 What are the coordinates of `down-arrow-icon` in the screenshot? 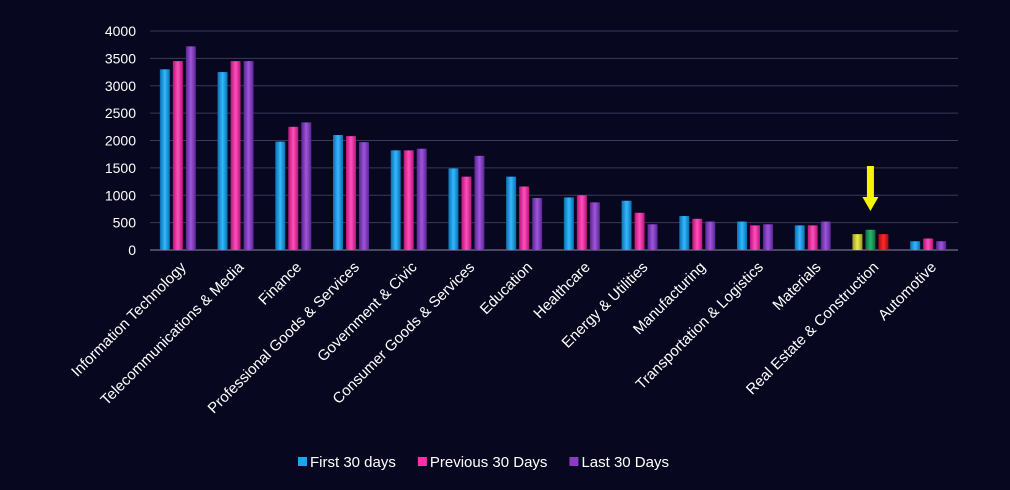 It's located at (870, 188).